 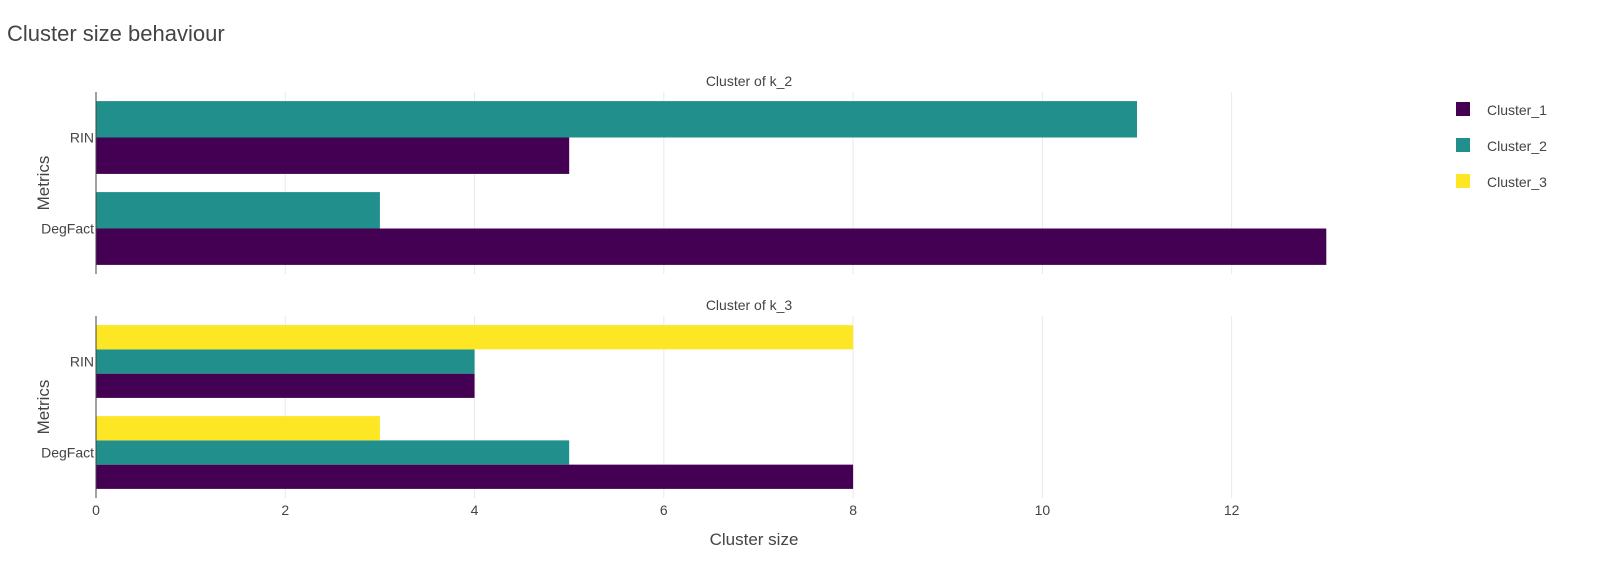 I want to click on x-axis-label: Cluster size, so click(x=754, y=539).